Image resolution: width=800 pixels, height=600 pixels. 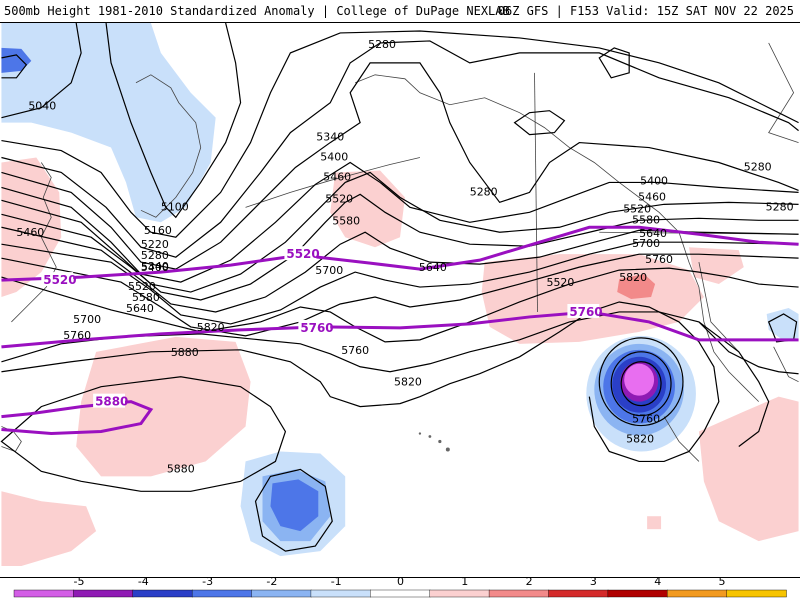 I want to click on neg-anomaly-south-core, so click(x=294, y=505).